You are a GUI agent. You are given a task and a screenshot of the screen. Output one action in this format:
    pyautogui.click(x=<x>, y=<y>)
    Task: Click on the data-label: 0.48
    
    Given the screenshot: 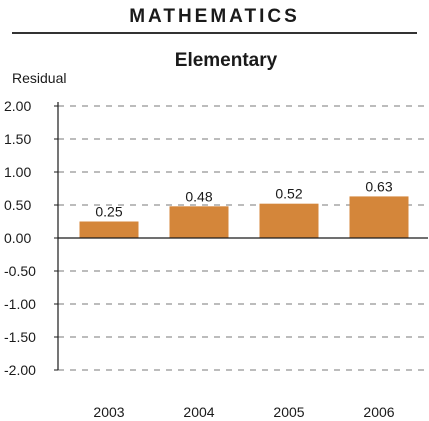 What is the action you would take?
    pyautogui.click(x=198, y=196)
    